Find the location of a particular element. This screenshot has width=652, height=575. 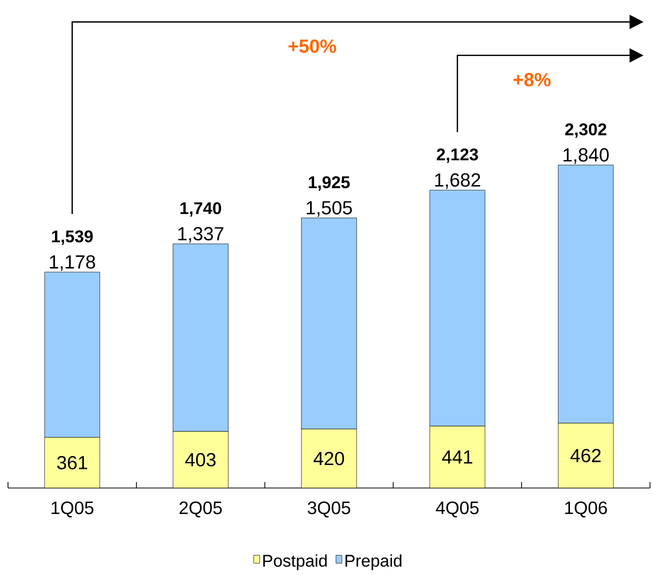

text: +50% is located at coordinates (312, 46).